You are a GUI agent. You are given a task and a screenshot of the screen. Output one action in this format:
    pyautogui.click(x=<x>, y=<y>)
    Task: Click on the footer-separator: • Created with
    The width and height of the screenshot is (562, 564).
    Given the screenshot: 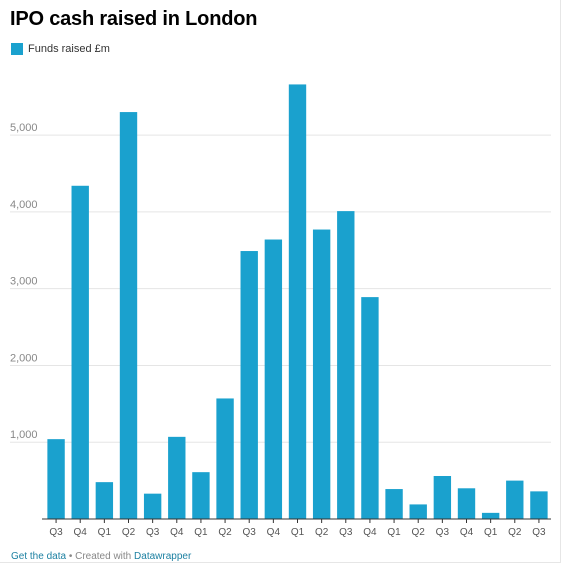 What is the action you would take?
    pyautogui.click(x=100, y=556)
    